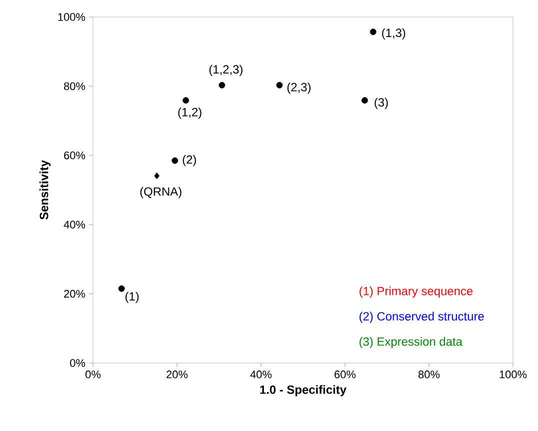 The width and height of the screenshot is (538, 431). I want to click on y-axis-title: Sensitivity, so click(45, 190).